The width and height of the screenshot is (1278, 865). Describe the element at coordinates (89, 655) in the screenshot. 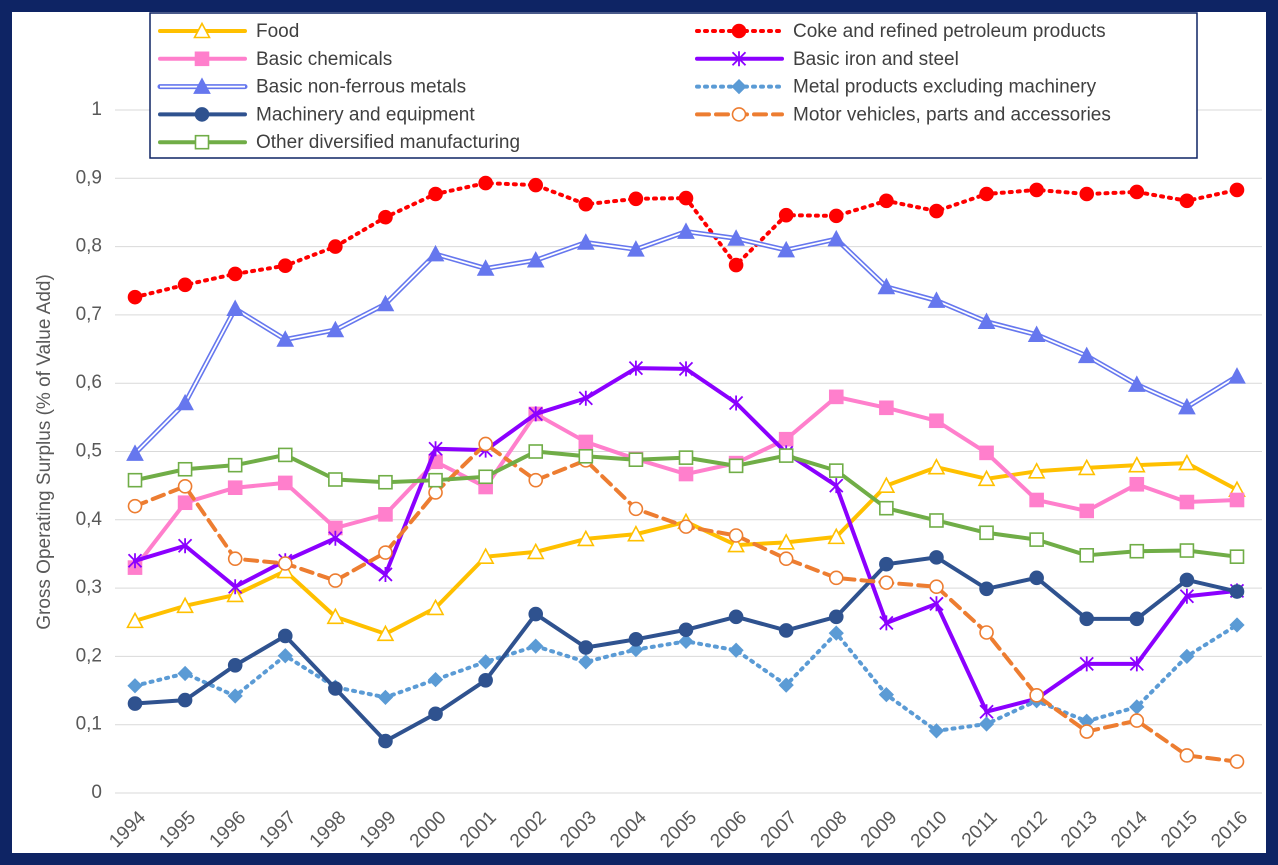

I see `y-tick-label: 0,2` at that location.